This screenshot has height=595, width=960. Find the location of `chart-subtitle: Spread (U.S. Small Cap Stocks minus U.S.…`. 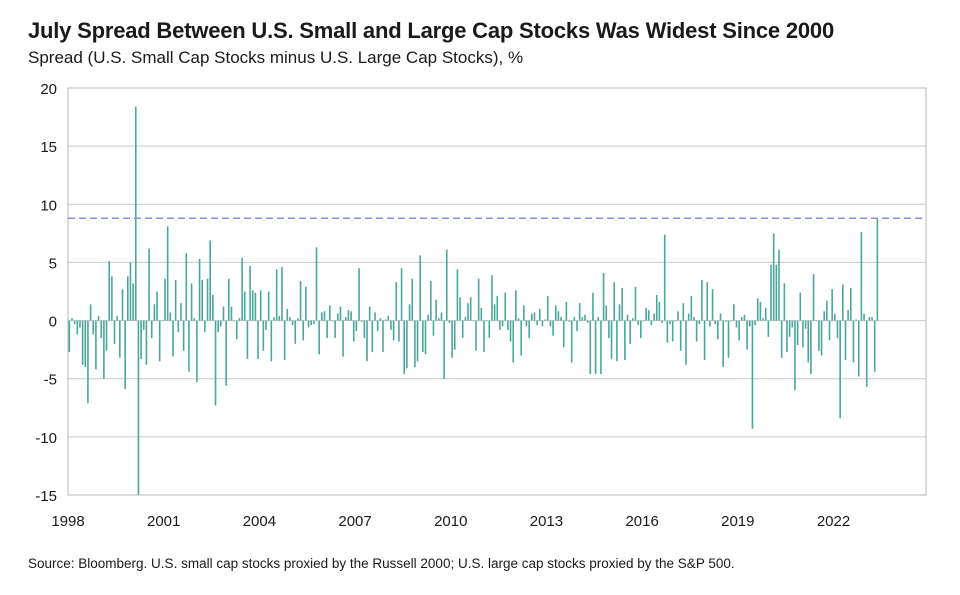

chart-subtitle: Spread (U.S. Small Cap Stocks minus U.S.… is located at coordinates (276, 57).